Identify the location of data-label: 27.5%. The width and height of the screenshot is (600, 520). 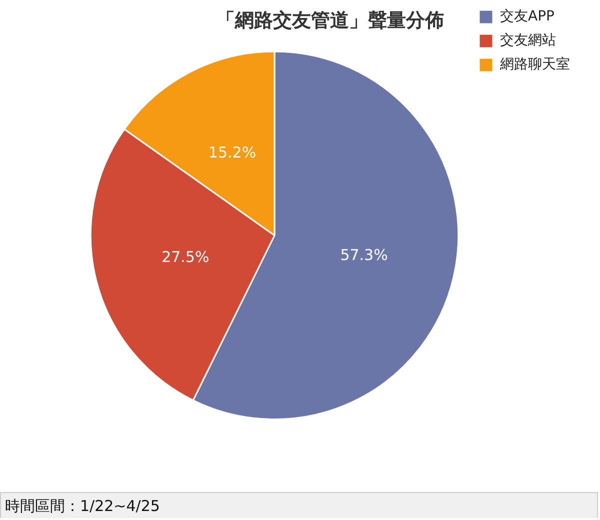
(186, 257).